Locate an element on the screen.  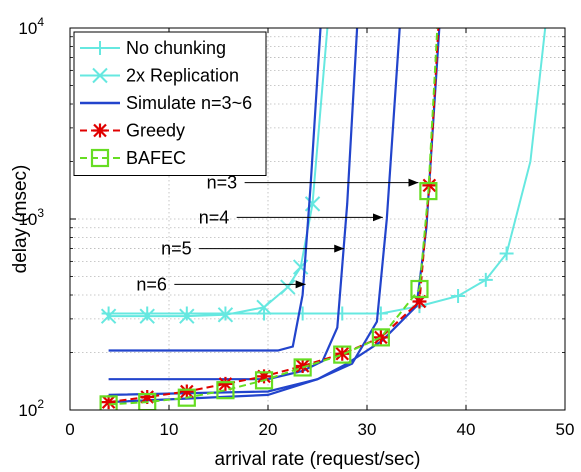
x-tick-label: 30 is located at coordinates (367, 429).